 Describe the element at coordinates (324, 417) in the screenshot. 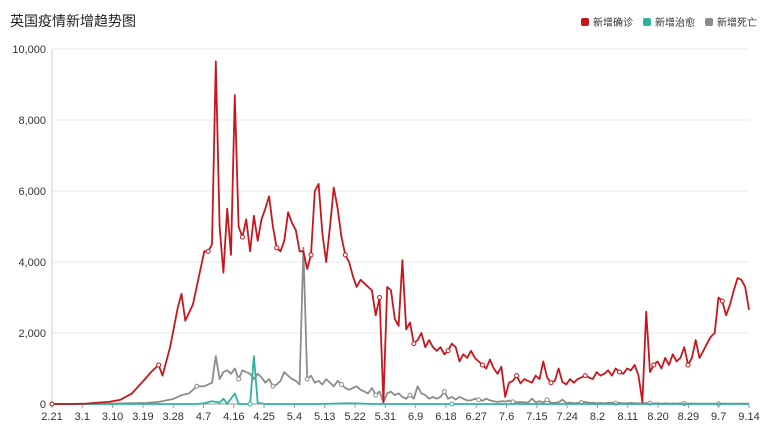

I see `x-tick-label: 5.13` at that location.